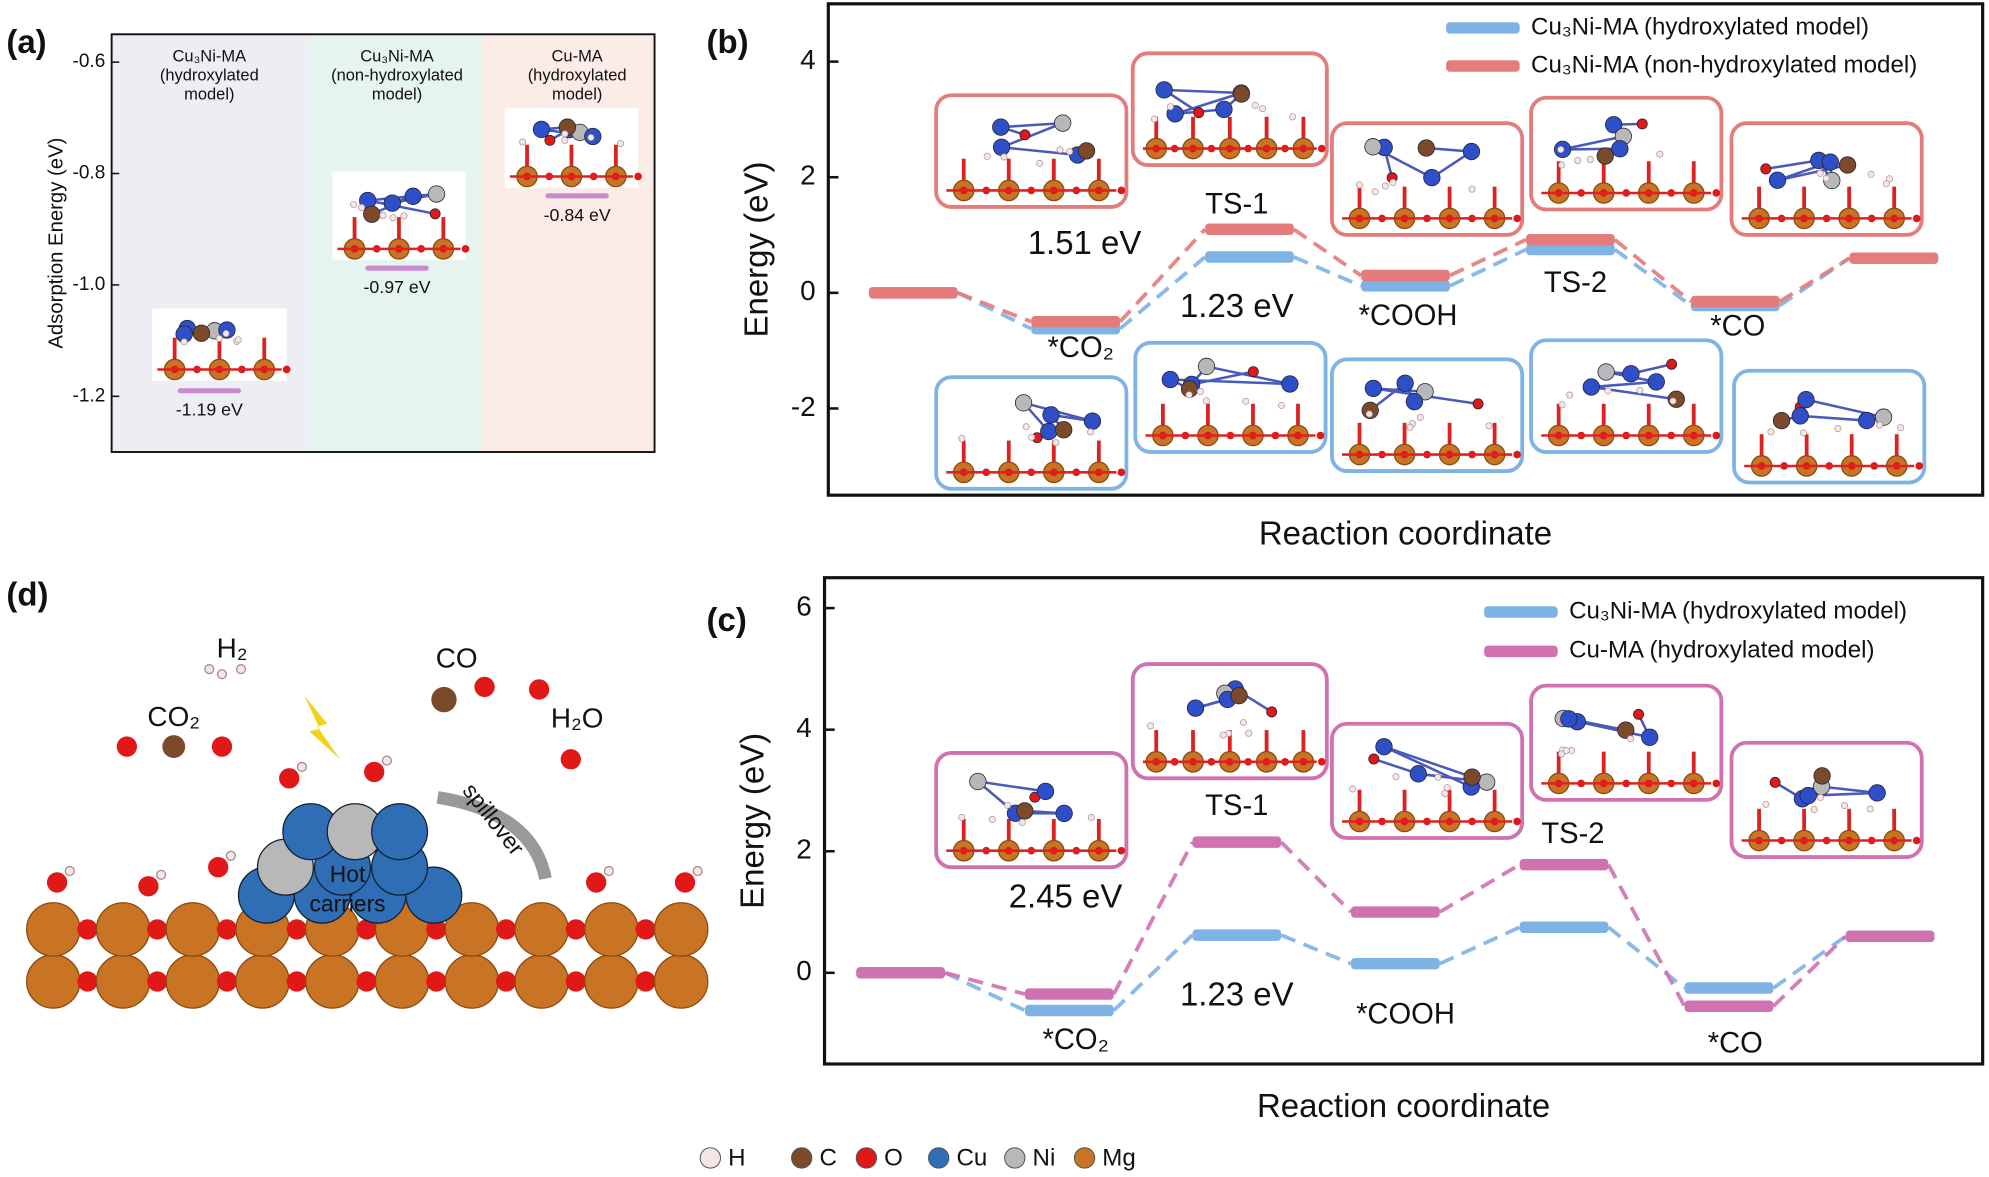 The width and height of the screenshot is (1989, 1177). I want to click on category-label: TS-1, so click(1236, 806).